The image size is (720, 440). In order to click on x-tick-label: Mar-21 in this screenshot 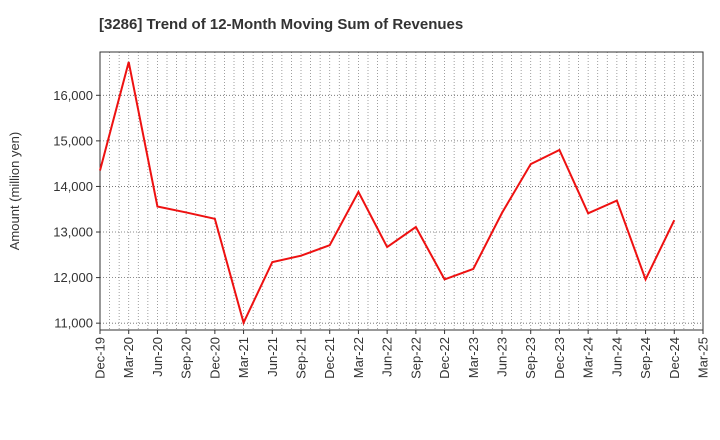, I will do `click(243, 357)`.